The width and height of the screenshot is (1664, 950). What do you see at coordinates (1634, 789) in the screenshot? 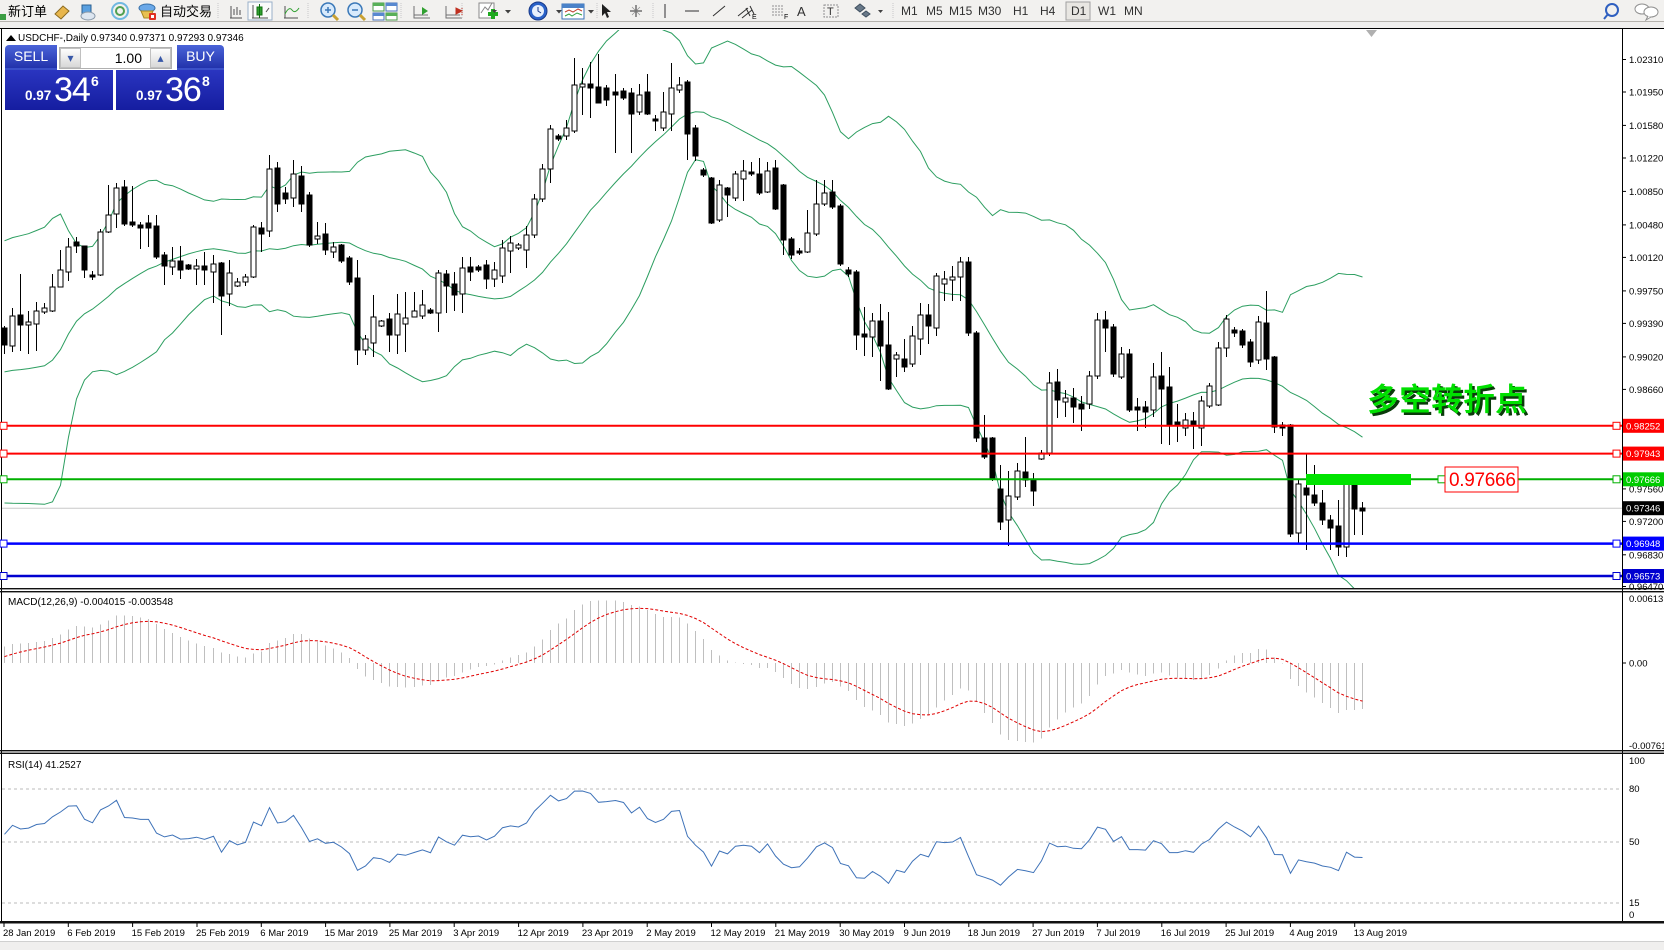
I see `svg-text: 80` at bounding box center [1634, 789].